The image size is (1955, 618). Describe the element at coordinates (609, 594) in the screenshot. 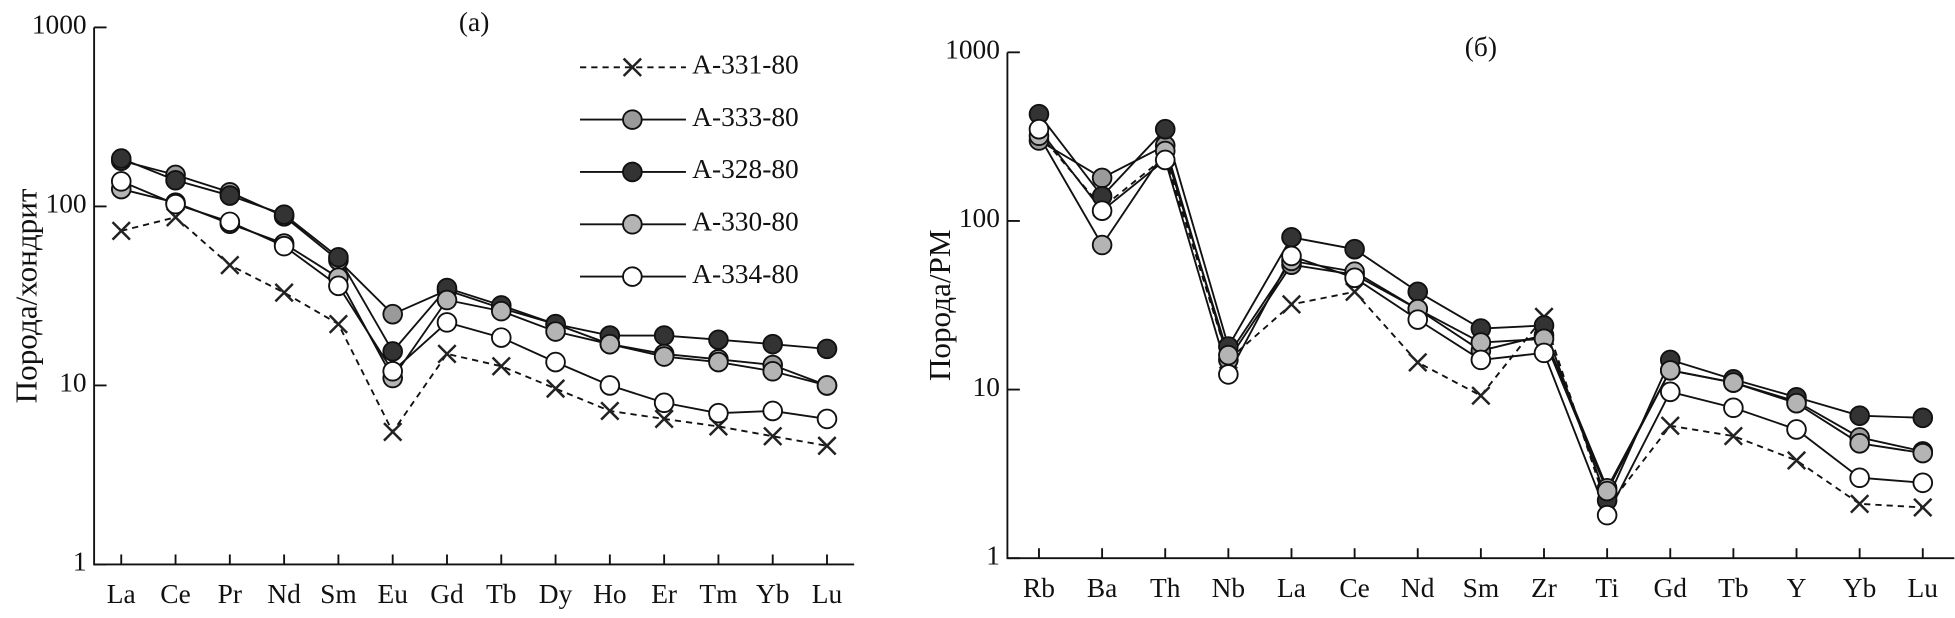

I see `x-tick-label: Ho` at that location.